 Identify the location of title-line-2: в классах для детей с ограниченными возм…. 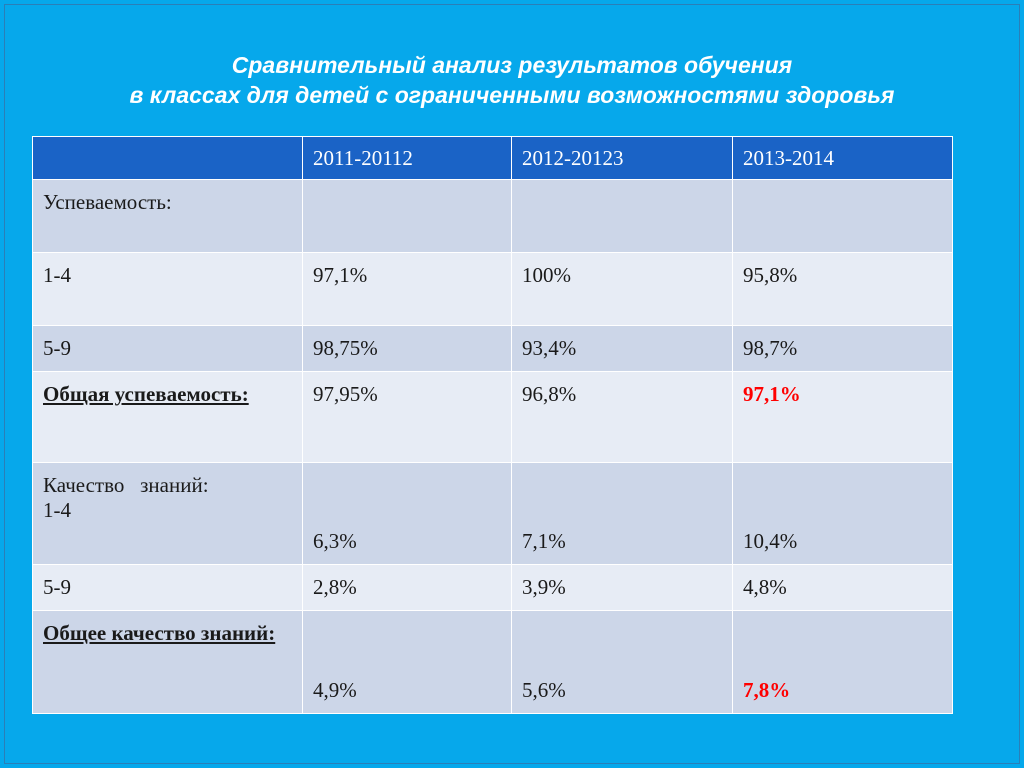
(512, 95).